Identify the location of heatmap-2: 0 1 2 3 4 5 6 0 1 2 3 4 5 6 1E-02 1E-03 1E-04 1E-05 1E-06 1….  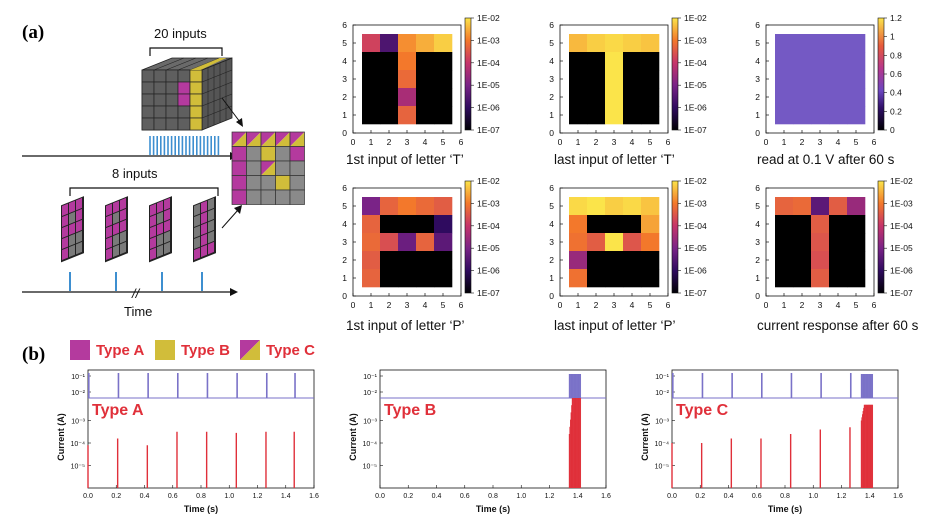
(628, 90).